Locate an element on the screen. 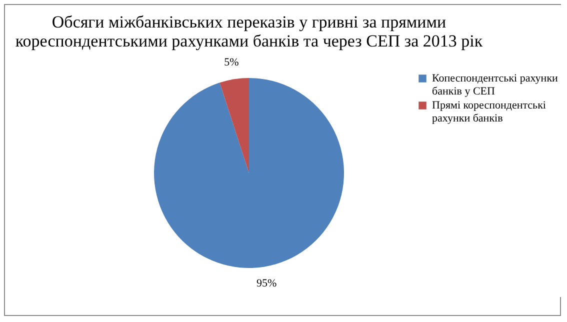 Image resolution: width=567 pixels, height=322 pixels. legend-label: Копеспондентські рахунки банків у СЕП is located at coordinates (495, 85).